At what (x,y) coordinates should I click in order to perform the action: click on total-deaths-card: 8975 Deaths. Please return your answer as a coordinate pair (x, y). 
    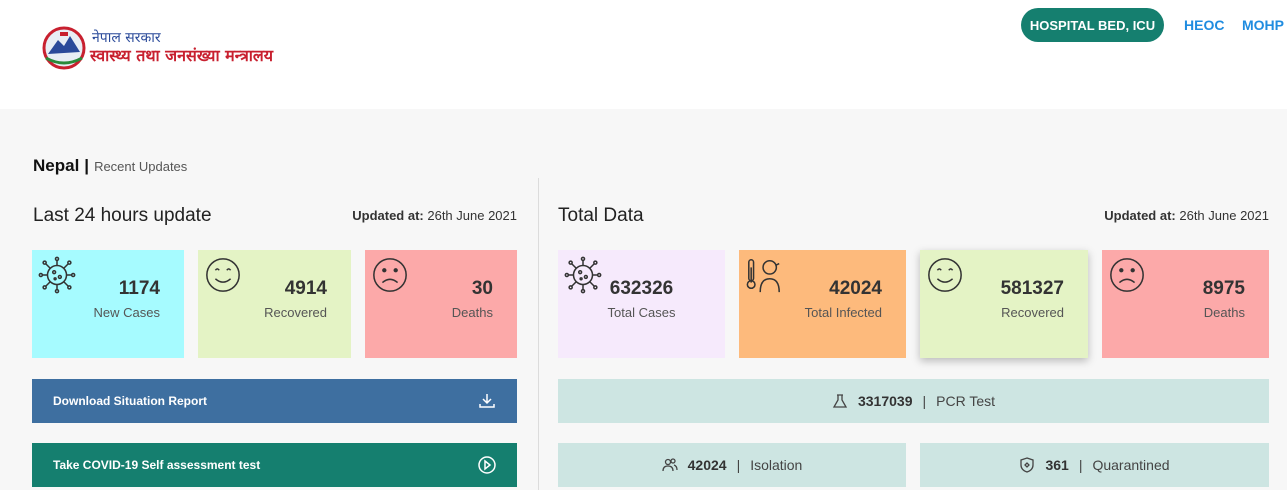
    Looking at the image, I should click on (1185, 304).